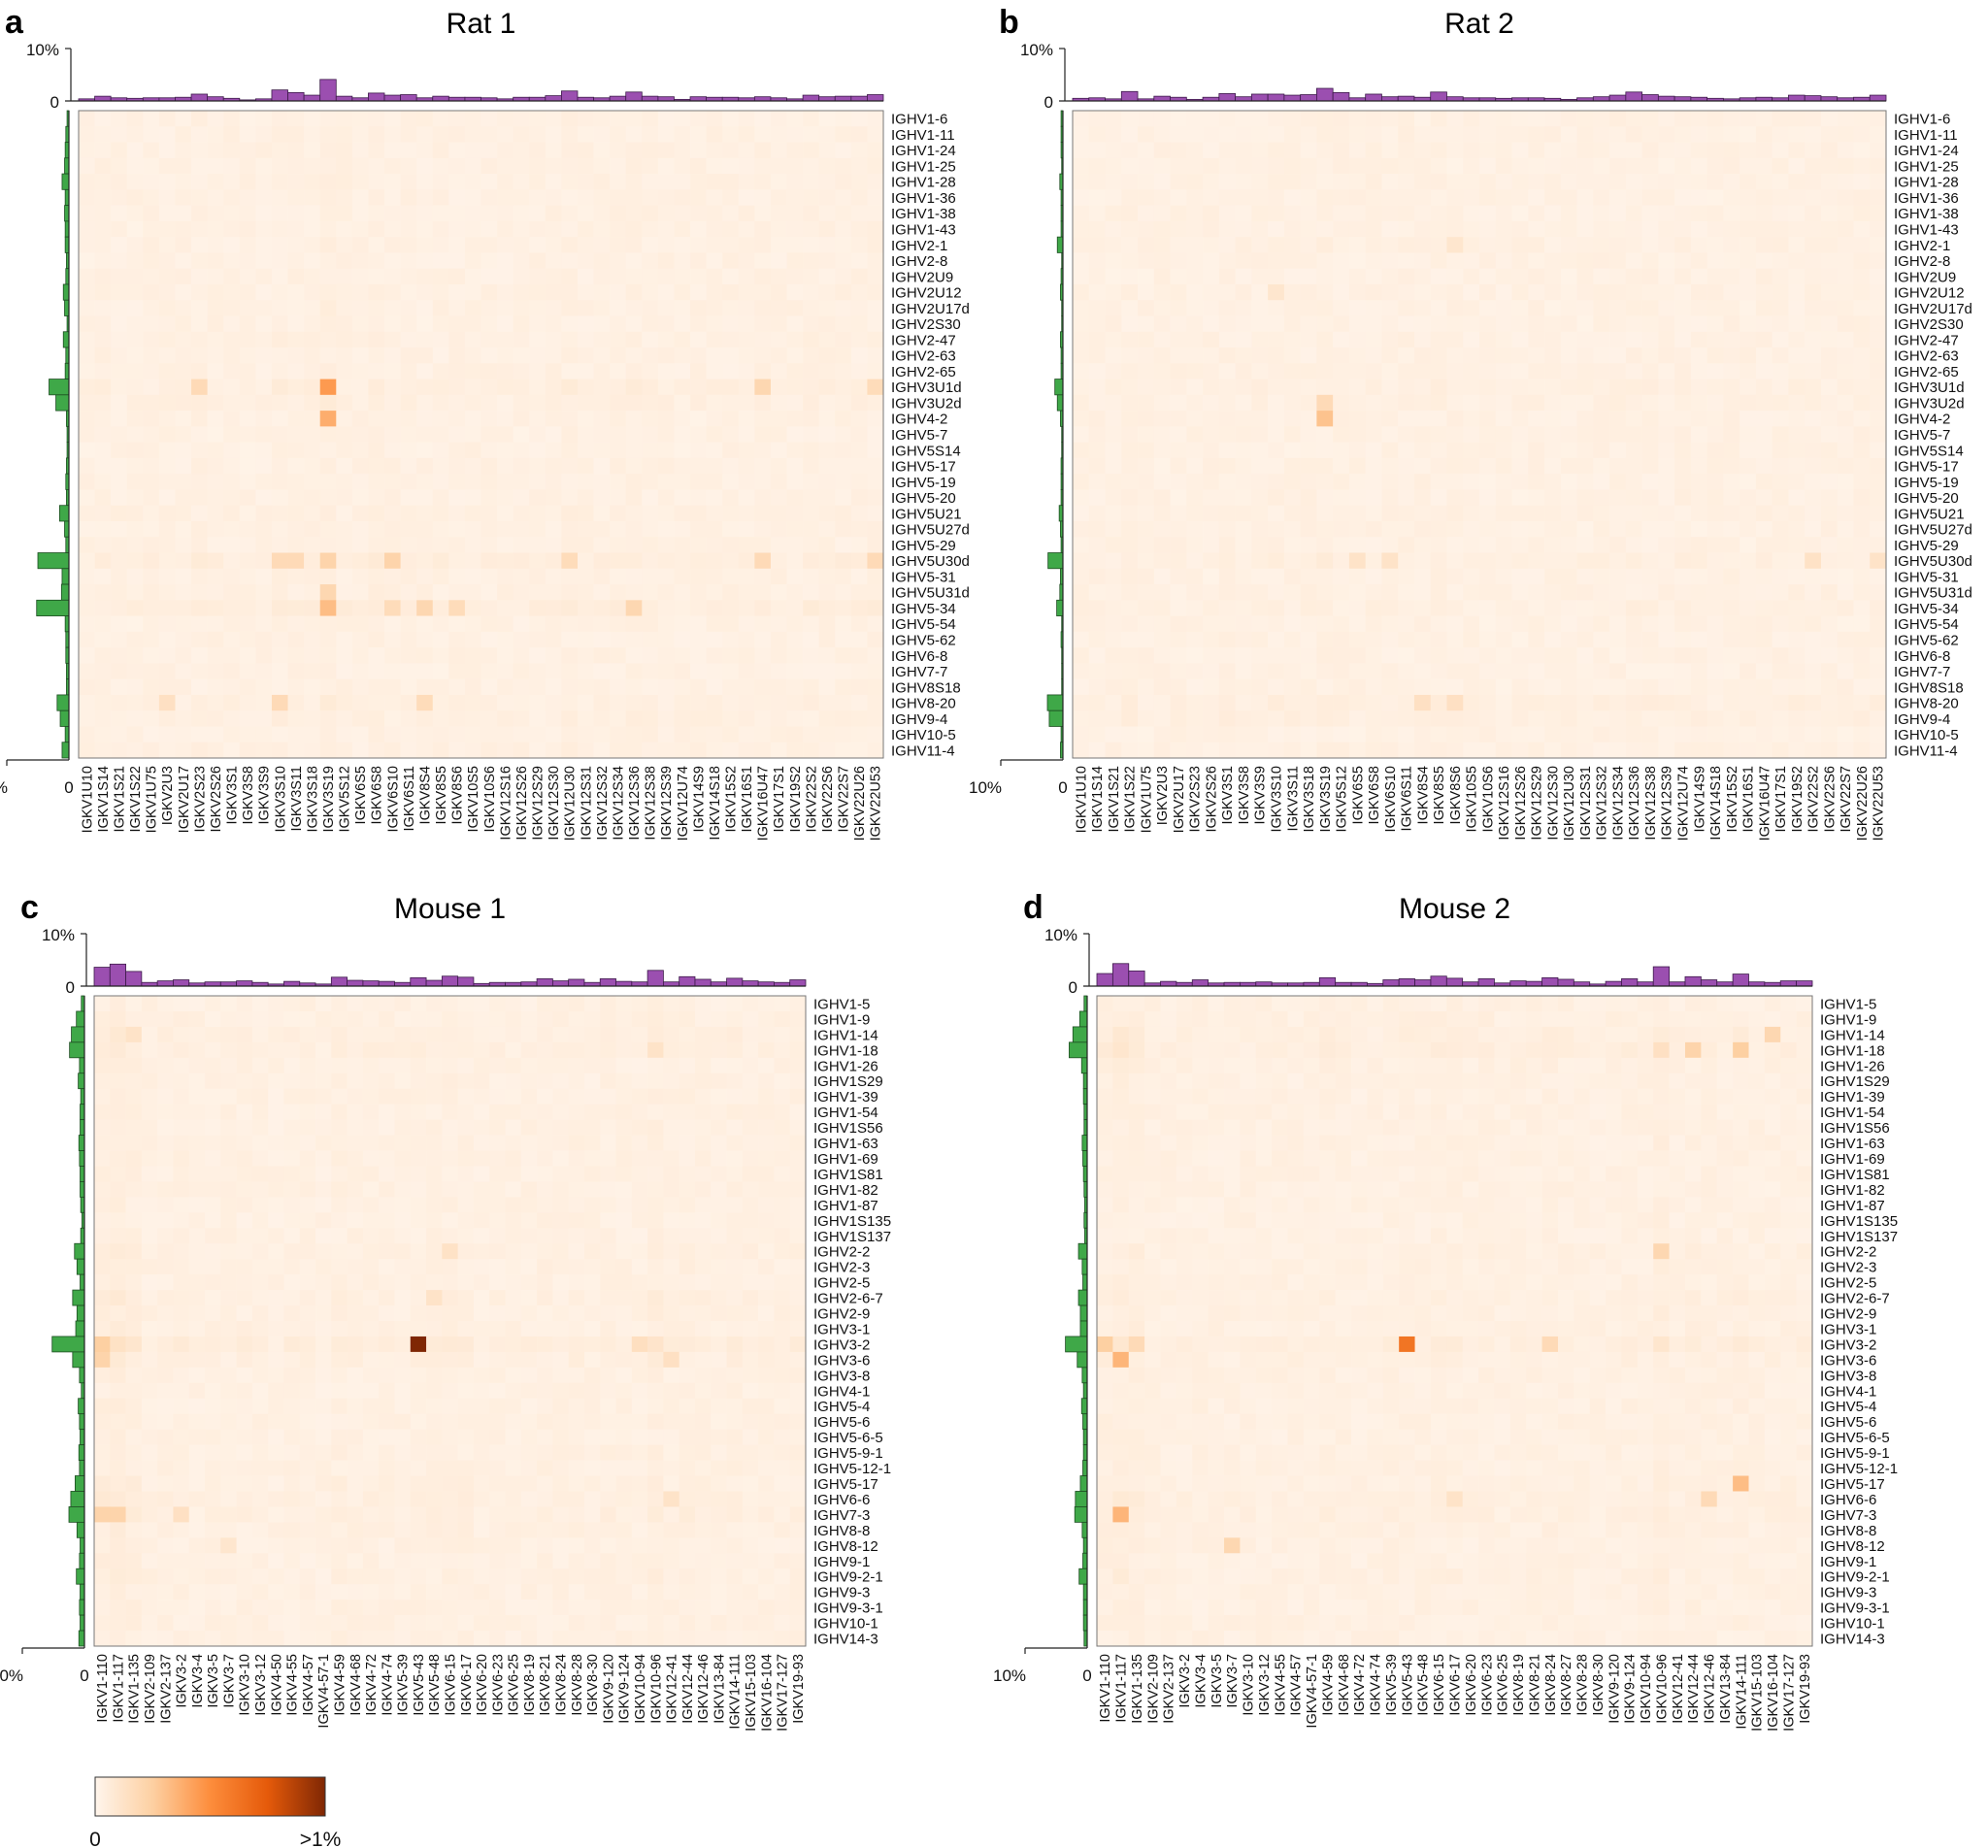 The width and height of the screenshot is (1988, 1848). What do you see at coordinates (1310, 799) in the screenshot?
I see `x-tick-label: IGKV3S18` at bounding box center [1310, 799].